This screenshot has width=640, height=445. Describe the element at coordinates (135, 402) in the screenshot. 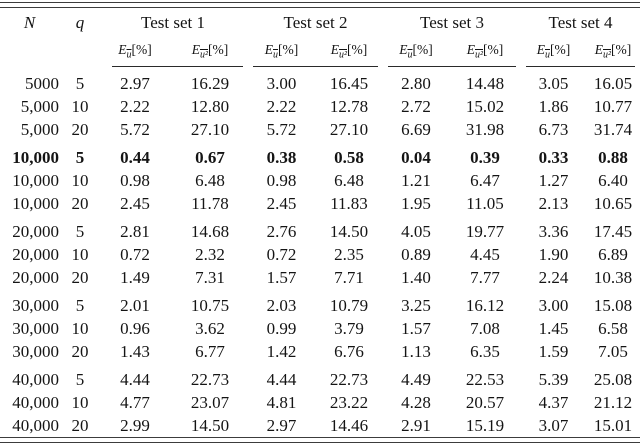

I see `cell-value: 4.77` at that location.